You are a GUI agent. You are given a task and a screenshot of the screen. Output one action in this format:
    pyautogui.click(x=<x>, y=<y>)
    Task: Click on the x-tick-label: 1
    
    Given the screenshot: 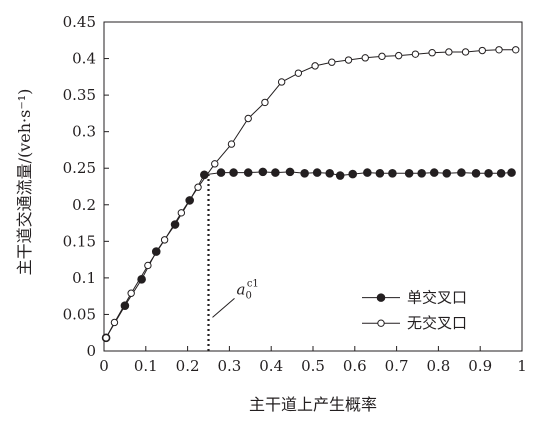 What is the action you would take?
    pyautogui.click(x=522, y=366)
    